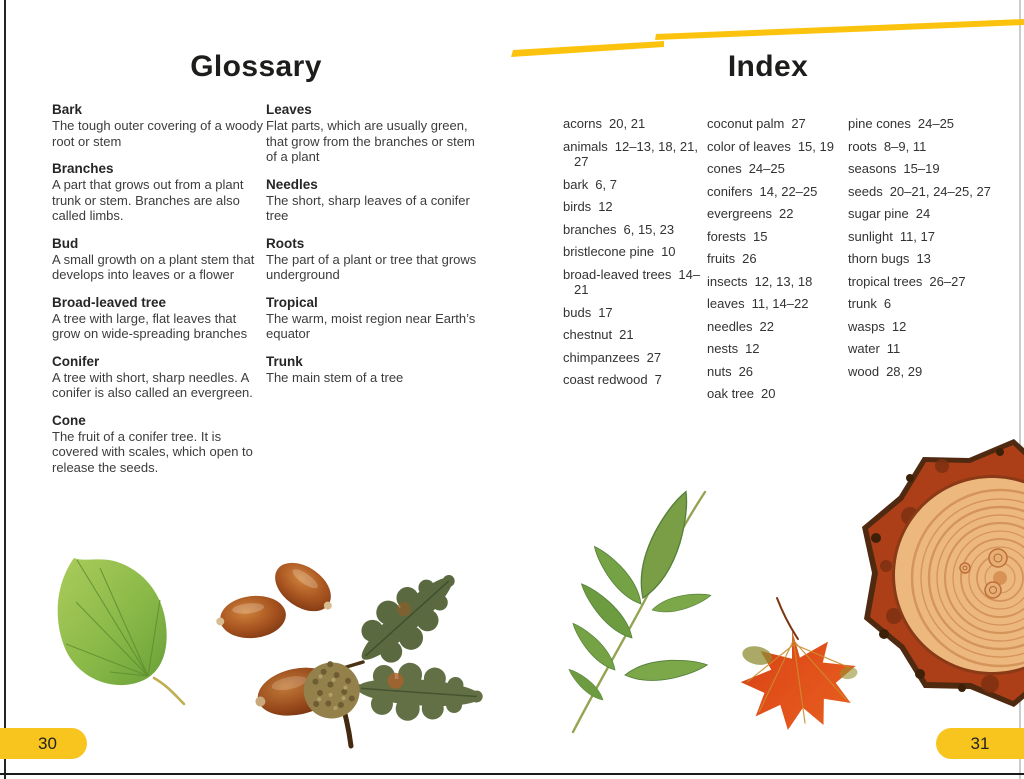 Image resolution: width=1024 pixels, height=779 pixels. I want to click on index-entry: wasps 12, so click(928, 327).